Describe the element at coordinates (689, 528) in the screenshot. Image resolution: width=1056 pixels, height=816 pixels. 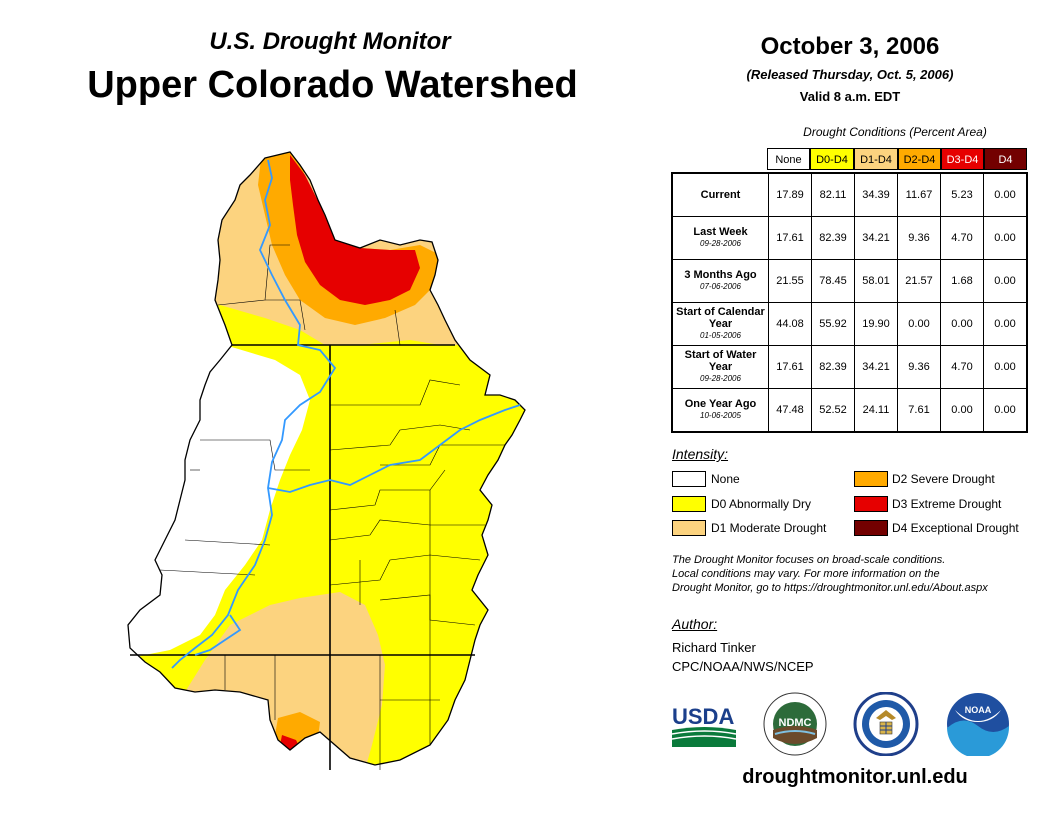
I see `legend-swatch-d1` at that location.